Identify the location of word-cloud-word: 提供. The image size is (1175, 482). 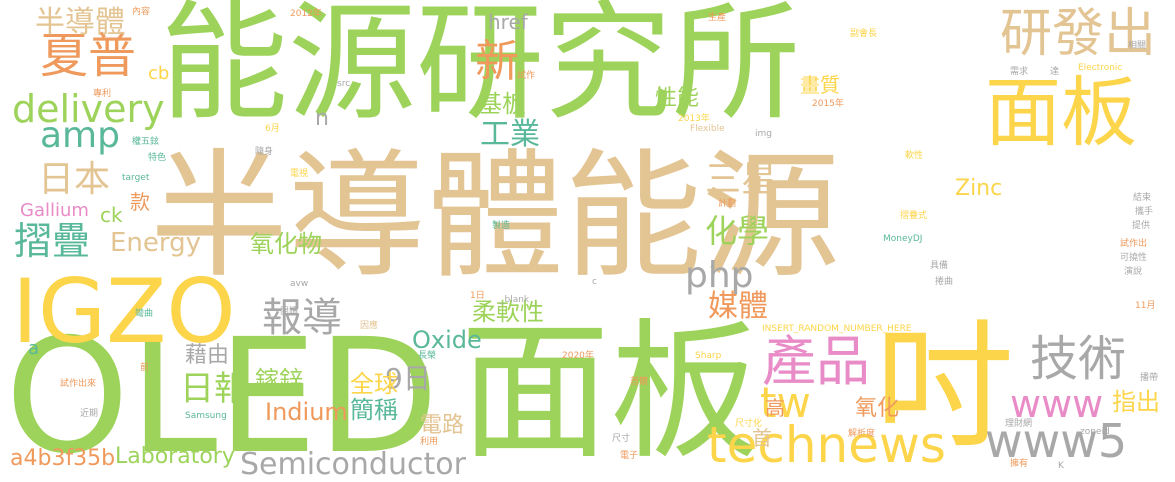
(1141, 226).